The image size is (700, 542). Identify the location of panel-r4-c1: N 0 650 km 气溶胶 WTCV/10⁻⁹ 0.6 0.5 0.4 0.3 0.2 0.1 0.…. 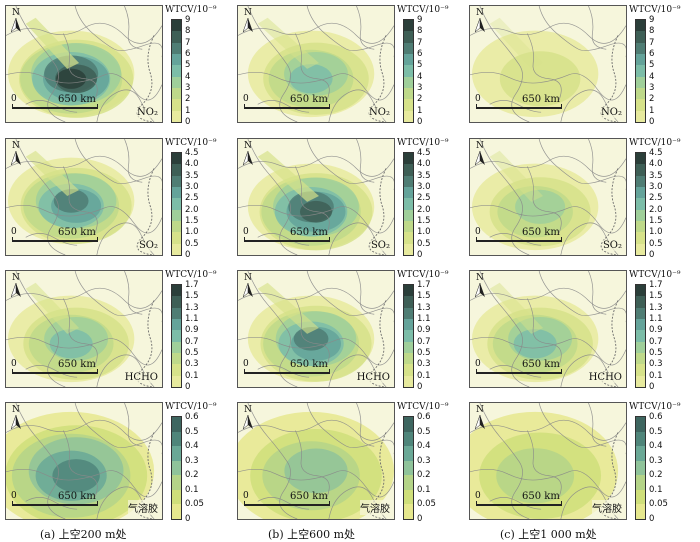
(120, 463).